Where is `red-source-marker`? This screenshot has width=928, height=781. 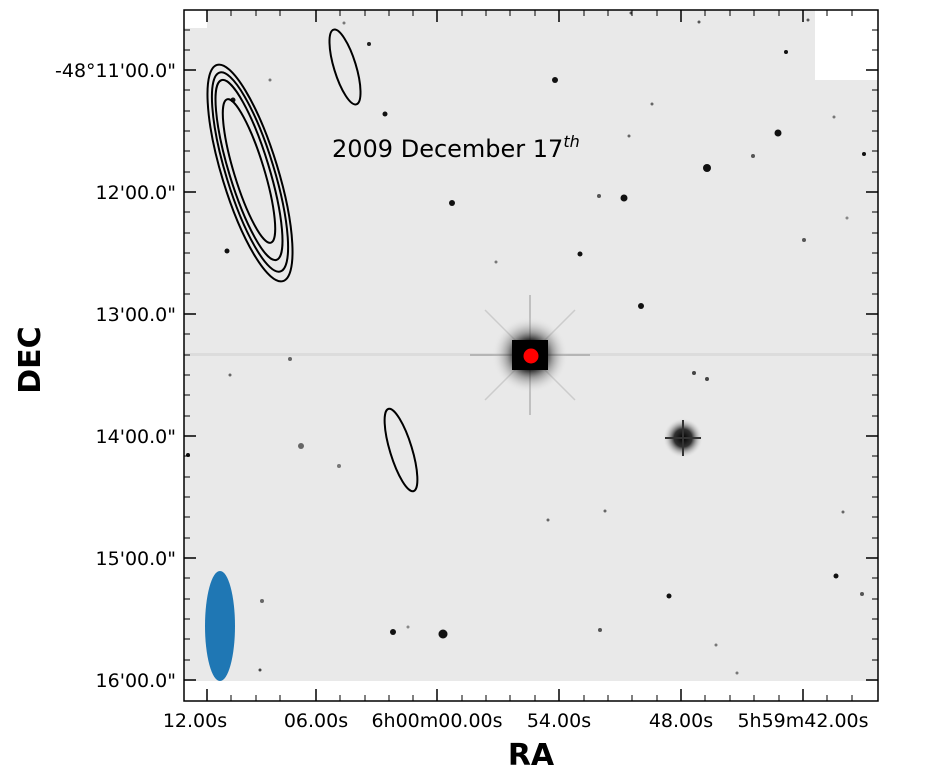 red-source-marker is located at coordinates (531, 356).